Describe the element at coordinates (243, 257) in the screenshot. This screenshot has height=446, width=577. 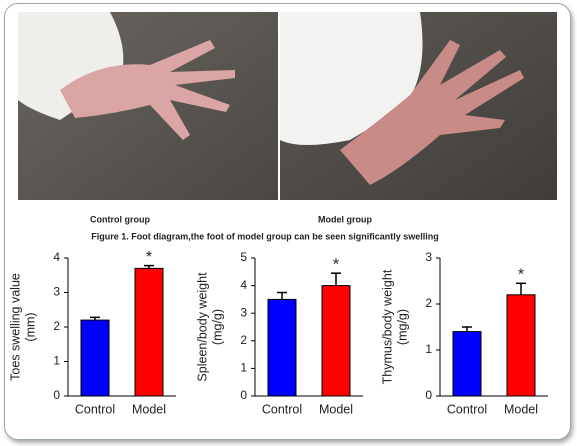
I see `y-tick-label: 5` at that location.